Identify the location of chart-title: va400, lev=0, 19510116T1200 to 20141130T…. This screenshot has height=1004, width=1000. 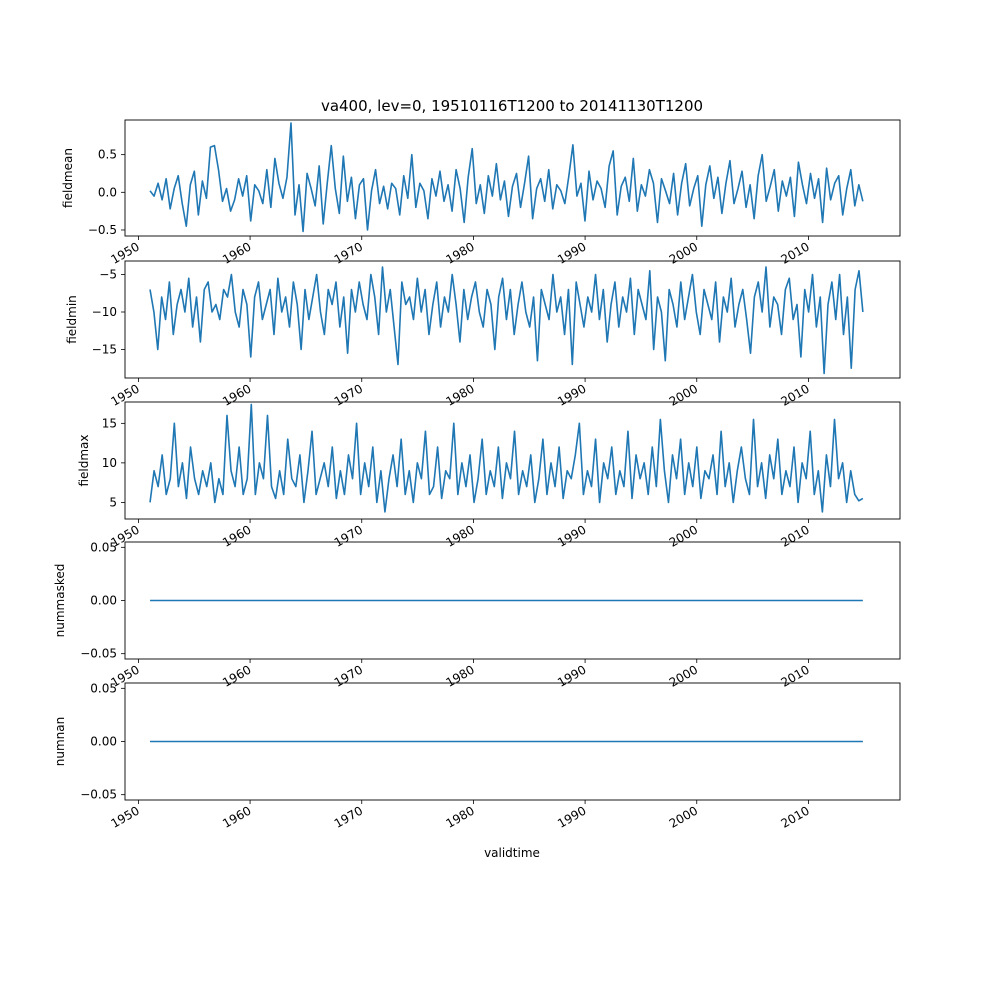
(512, 106).